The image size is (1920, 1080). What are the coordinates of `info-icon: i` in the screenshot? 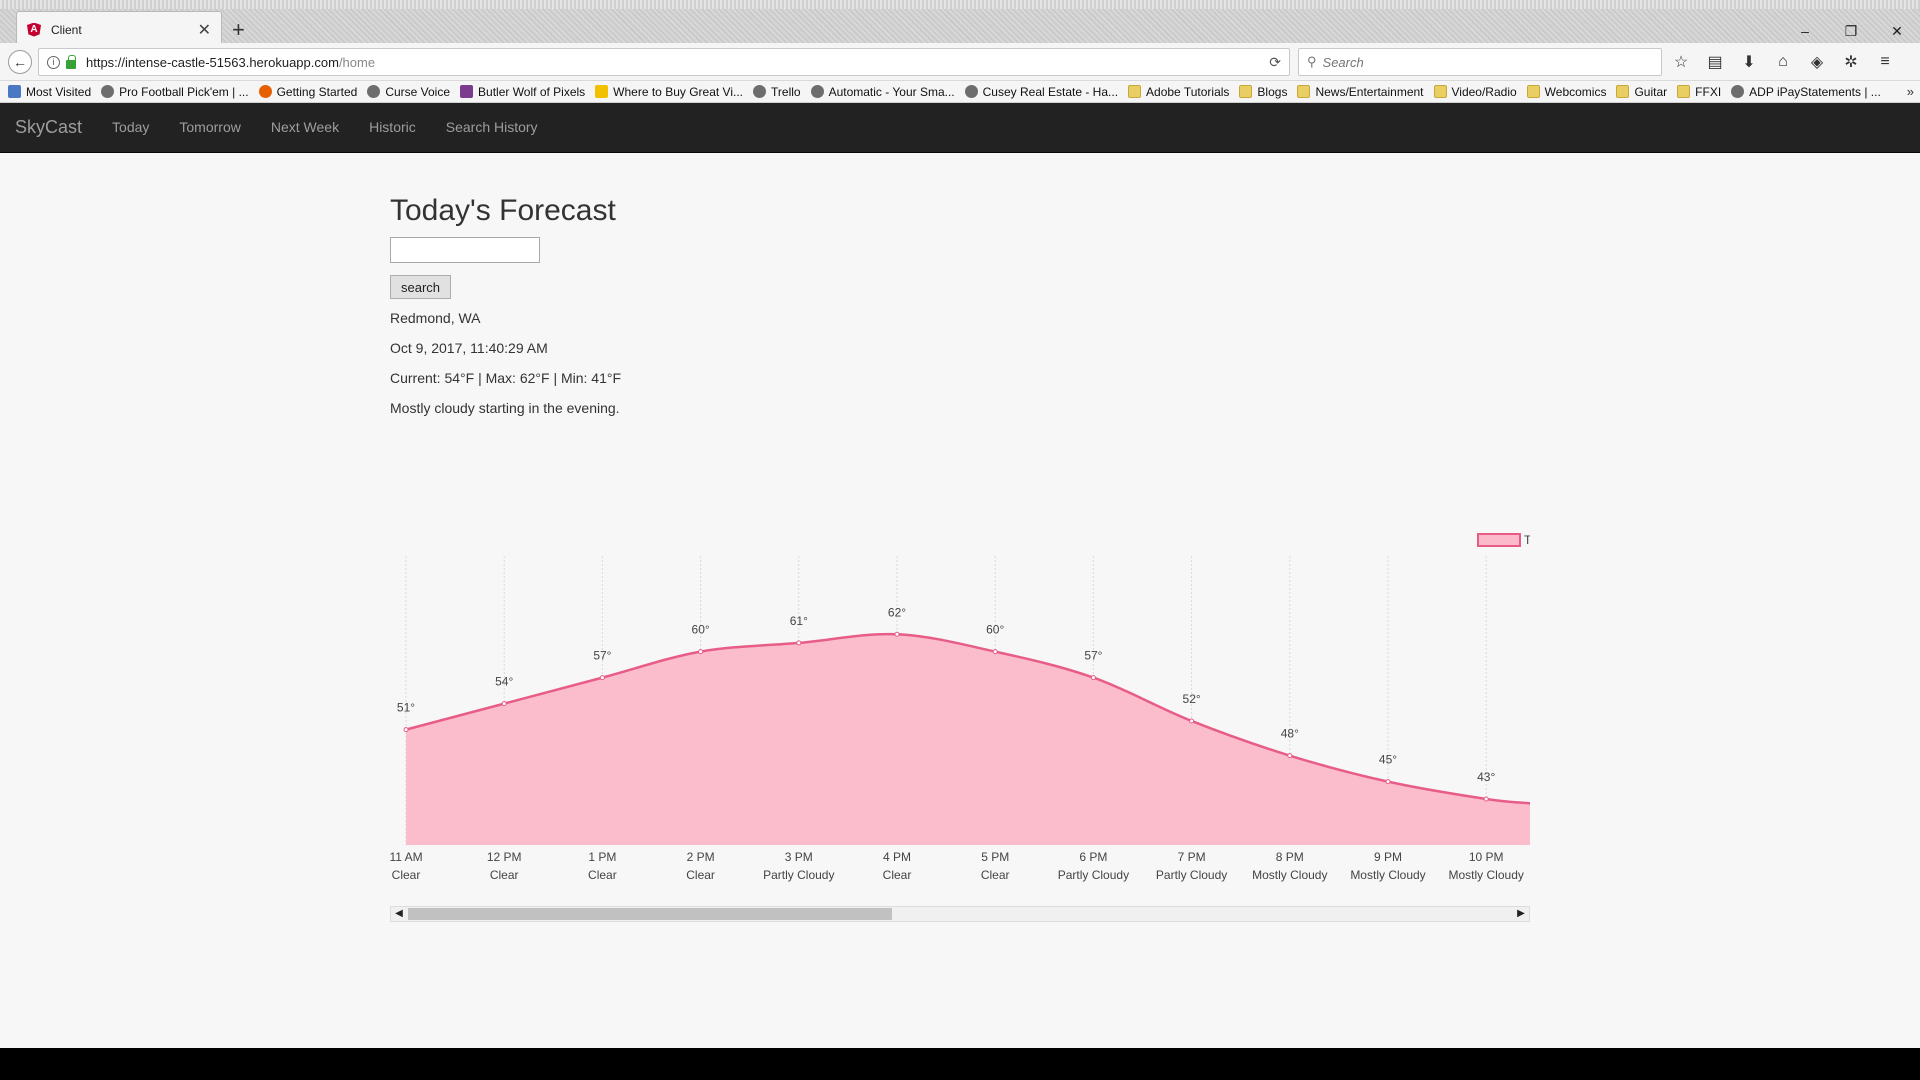 It's located at (53, 62).